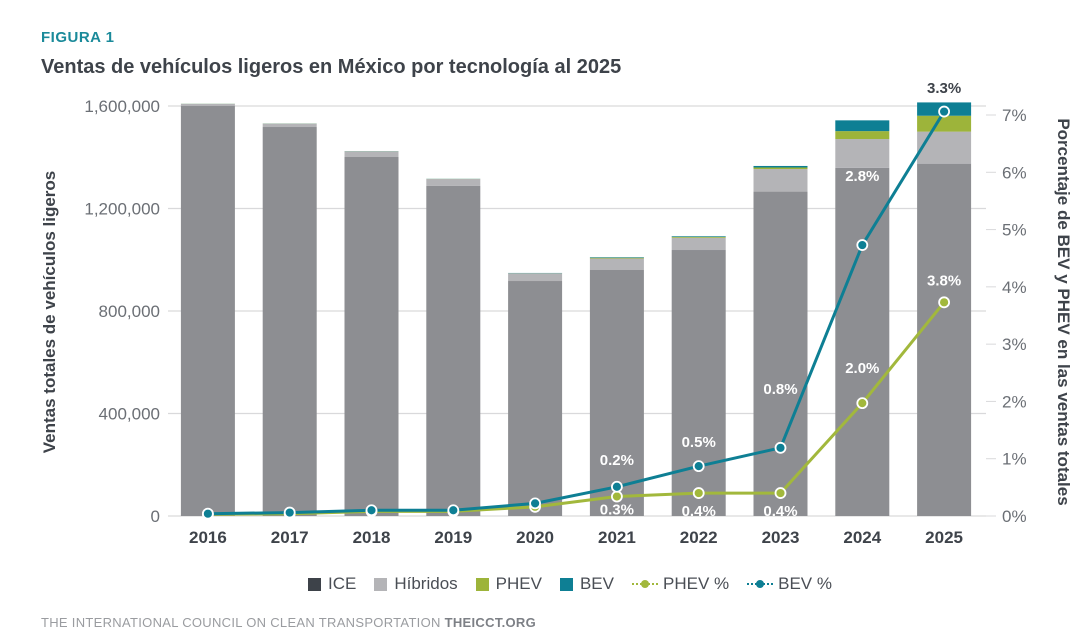  What do you see at coordinates (780, 447) in the screenshot?
I see `point-bev-2023` at bounding box center [780, 447].